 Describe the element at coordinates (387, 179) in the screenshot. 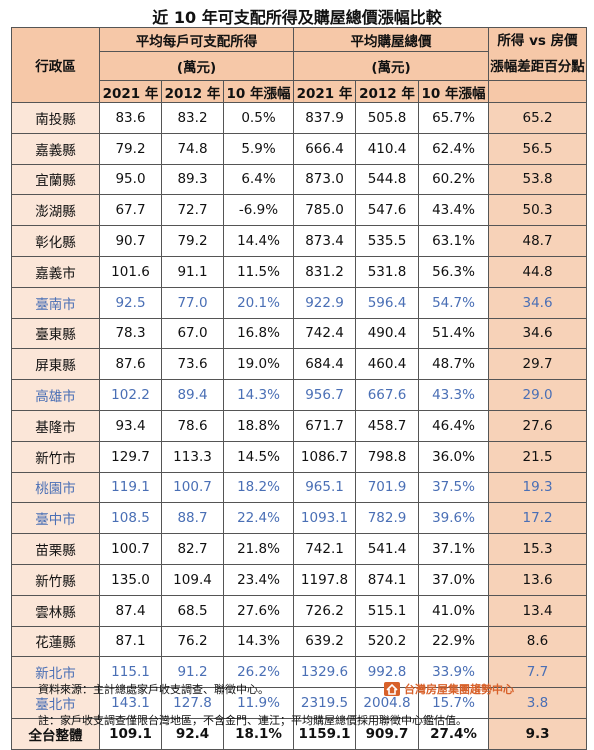

I see `cell-p12: 544.8` at that location.